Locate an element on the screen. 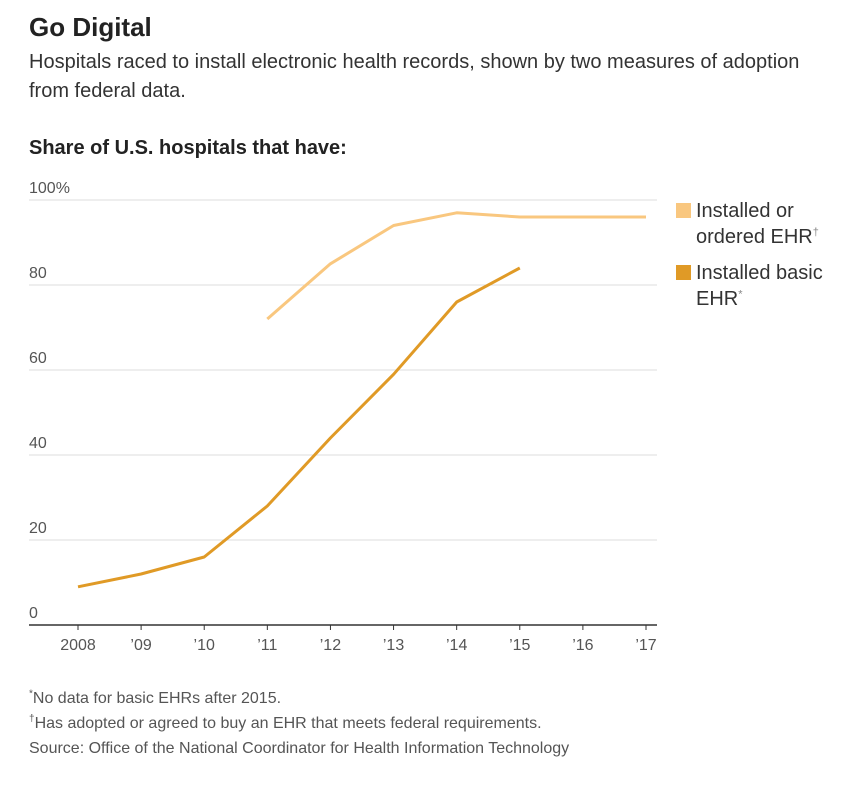 This screenshot has height=787, width=865. series-line-installed-or-ordered is located at coordinates (456, 266).